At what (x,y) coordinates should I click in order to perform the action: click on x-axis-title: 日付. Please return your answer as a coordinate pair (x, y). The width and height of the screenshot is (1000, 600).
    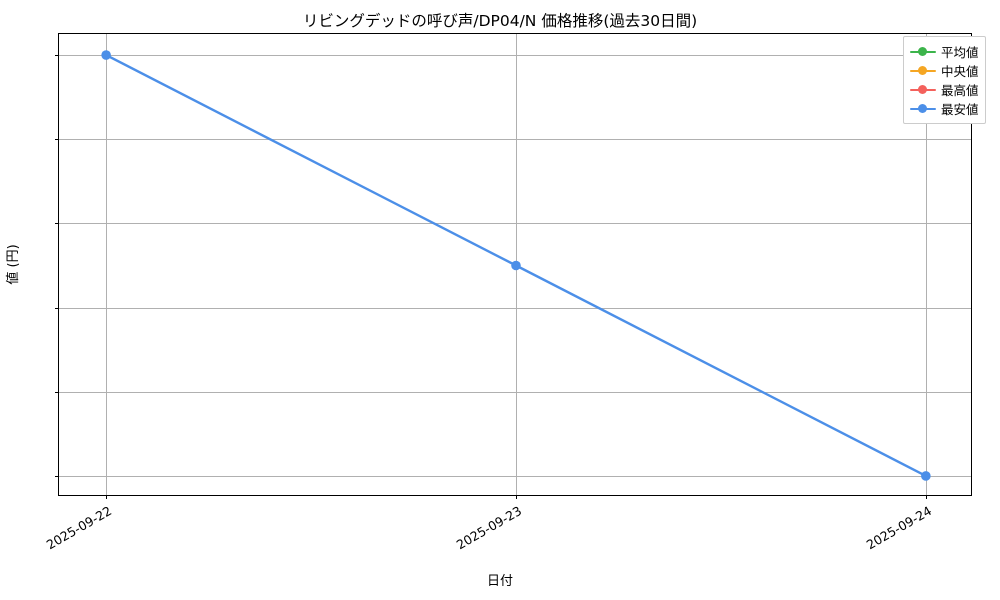
    Looking at the image, I should click on (499, 581).